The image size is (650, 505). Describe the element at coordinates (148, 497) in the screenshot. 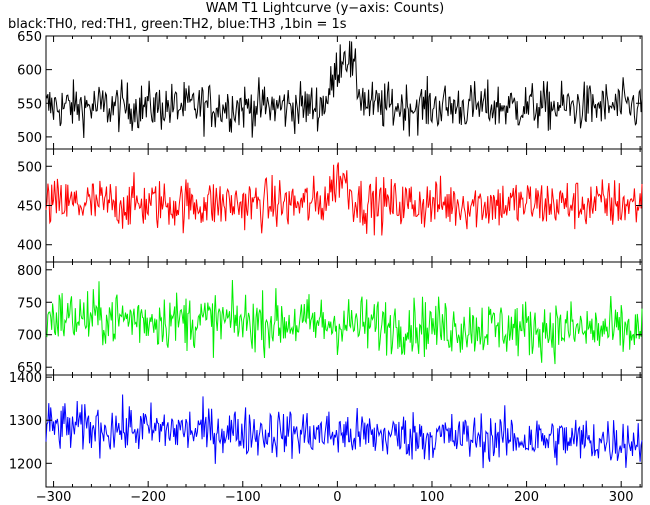

I see `x-tick-label: −200` at that location.